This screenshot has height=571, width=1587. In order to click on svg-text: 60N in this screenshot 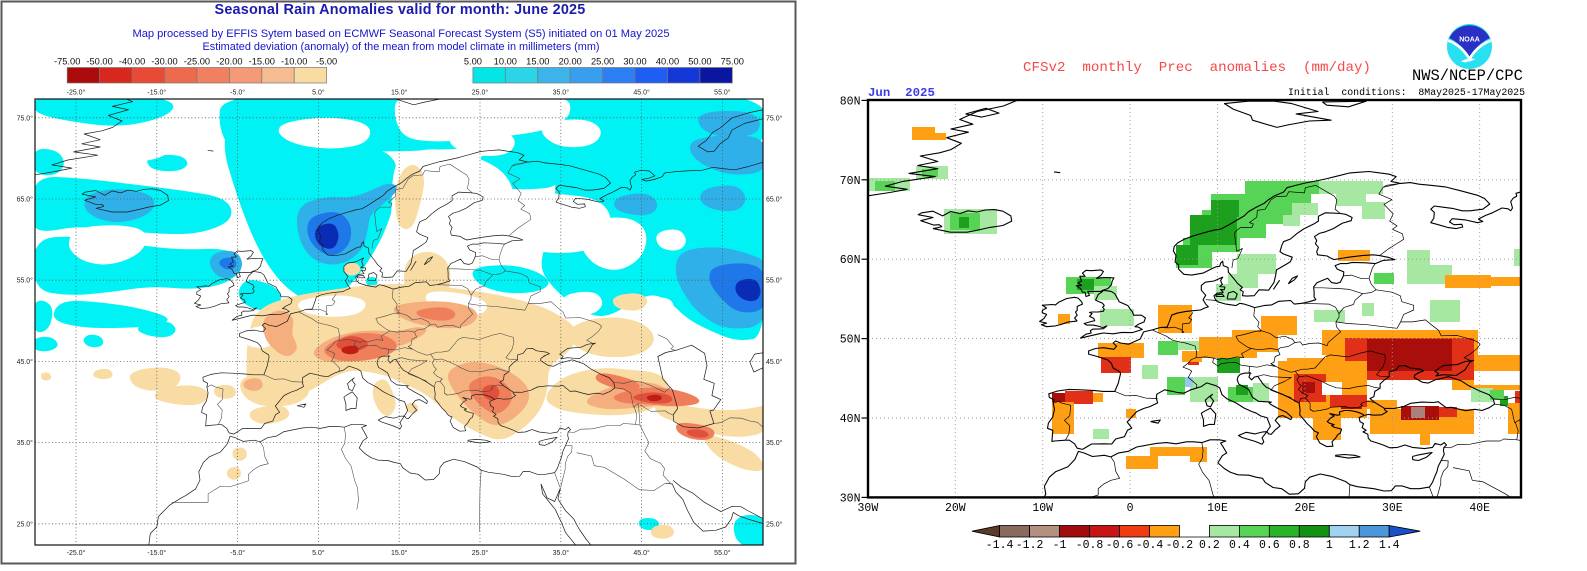, I will do `click(850, 260)`.